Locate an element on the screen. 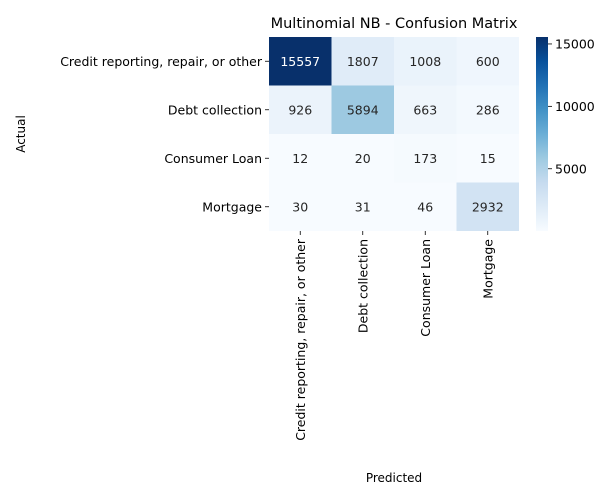 The image size is (600, 500). colorbar-gradient is located at coordinates (542, 134).